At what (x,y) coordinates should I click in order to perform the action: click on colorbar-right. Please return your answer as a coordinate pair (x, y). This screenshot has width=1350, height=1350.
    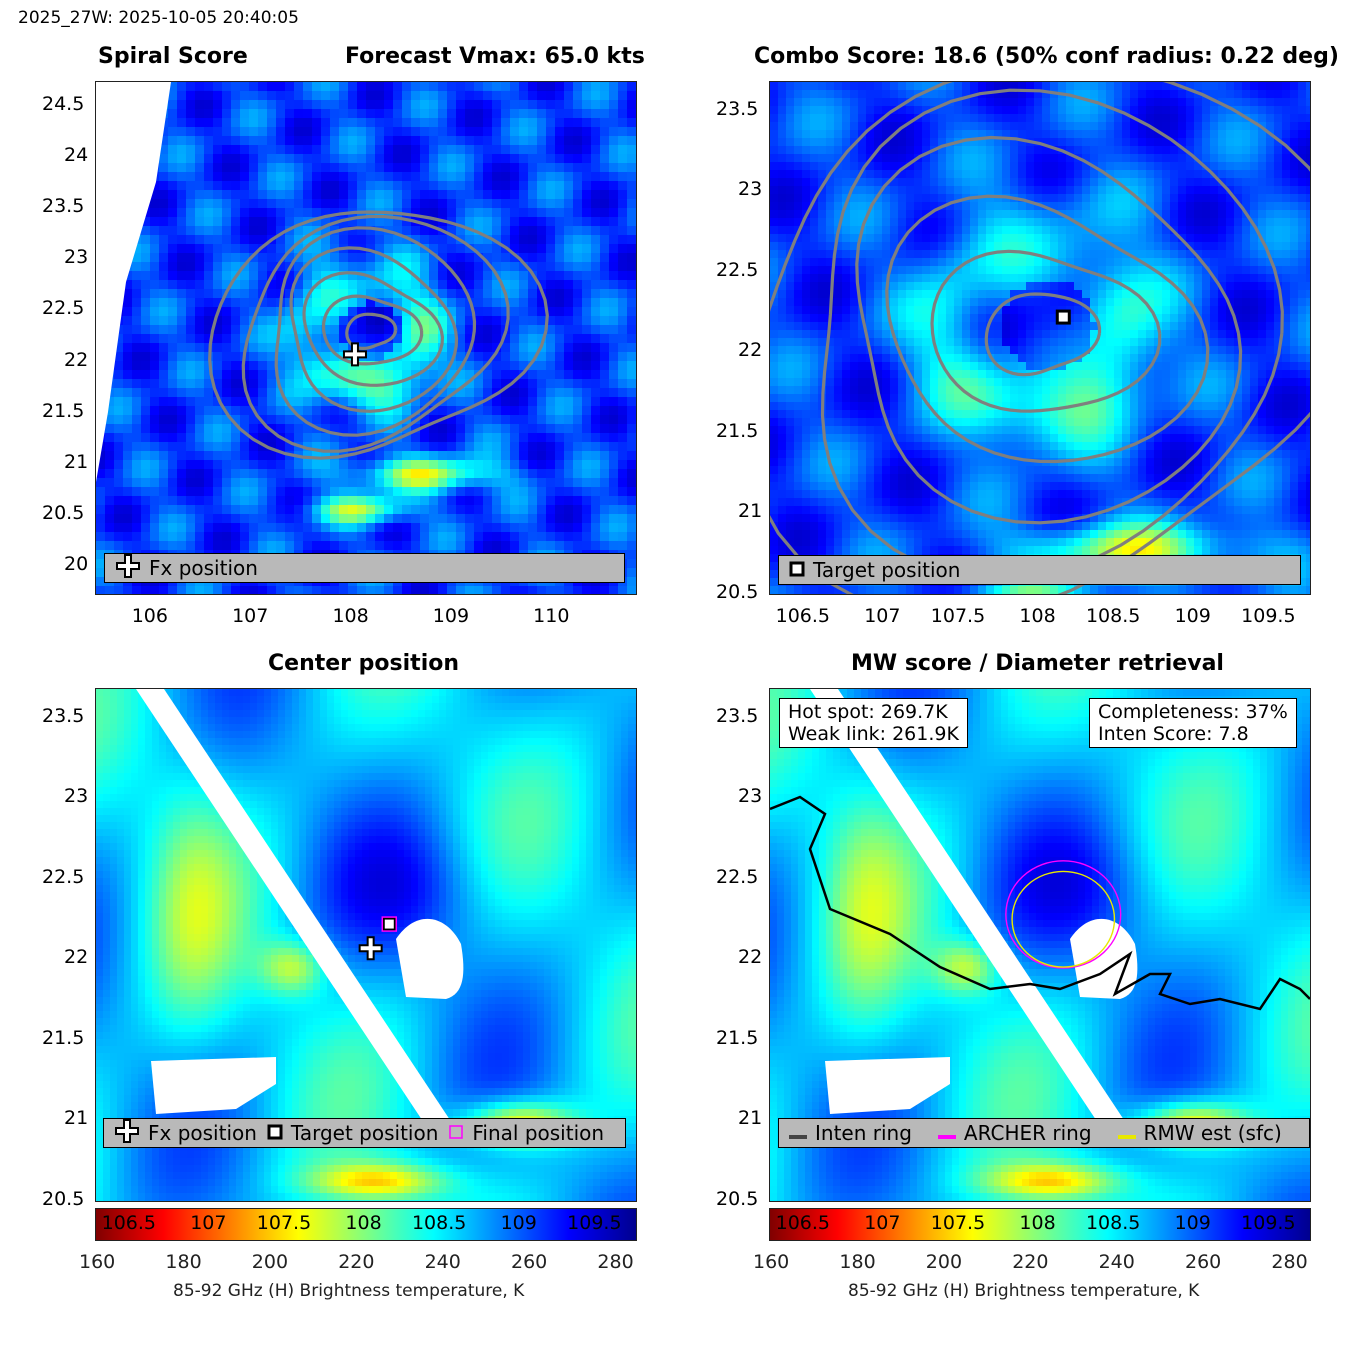
    Looking at the image, I should click on (1040, 1224).